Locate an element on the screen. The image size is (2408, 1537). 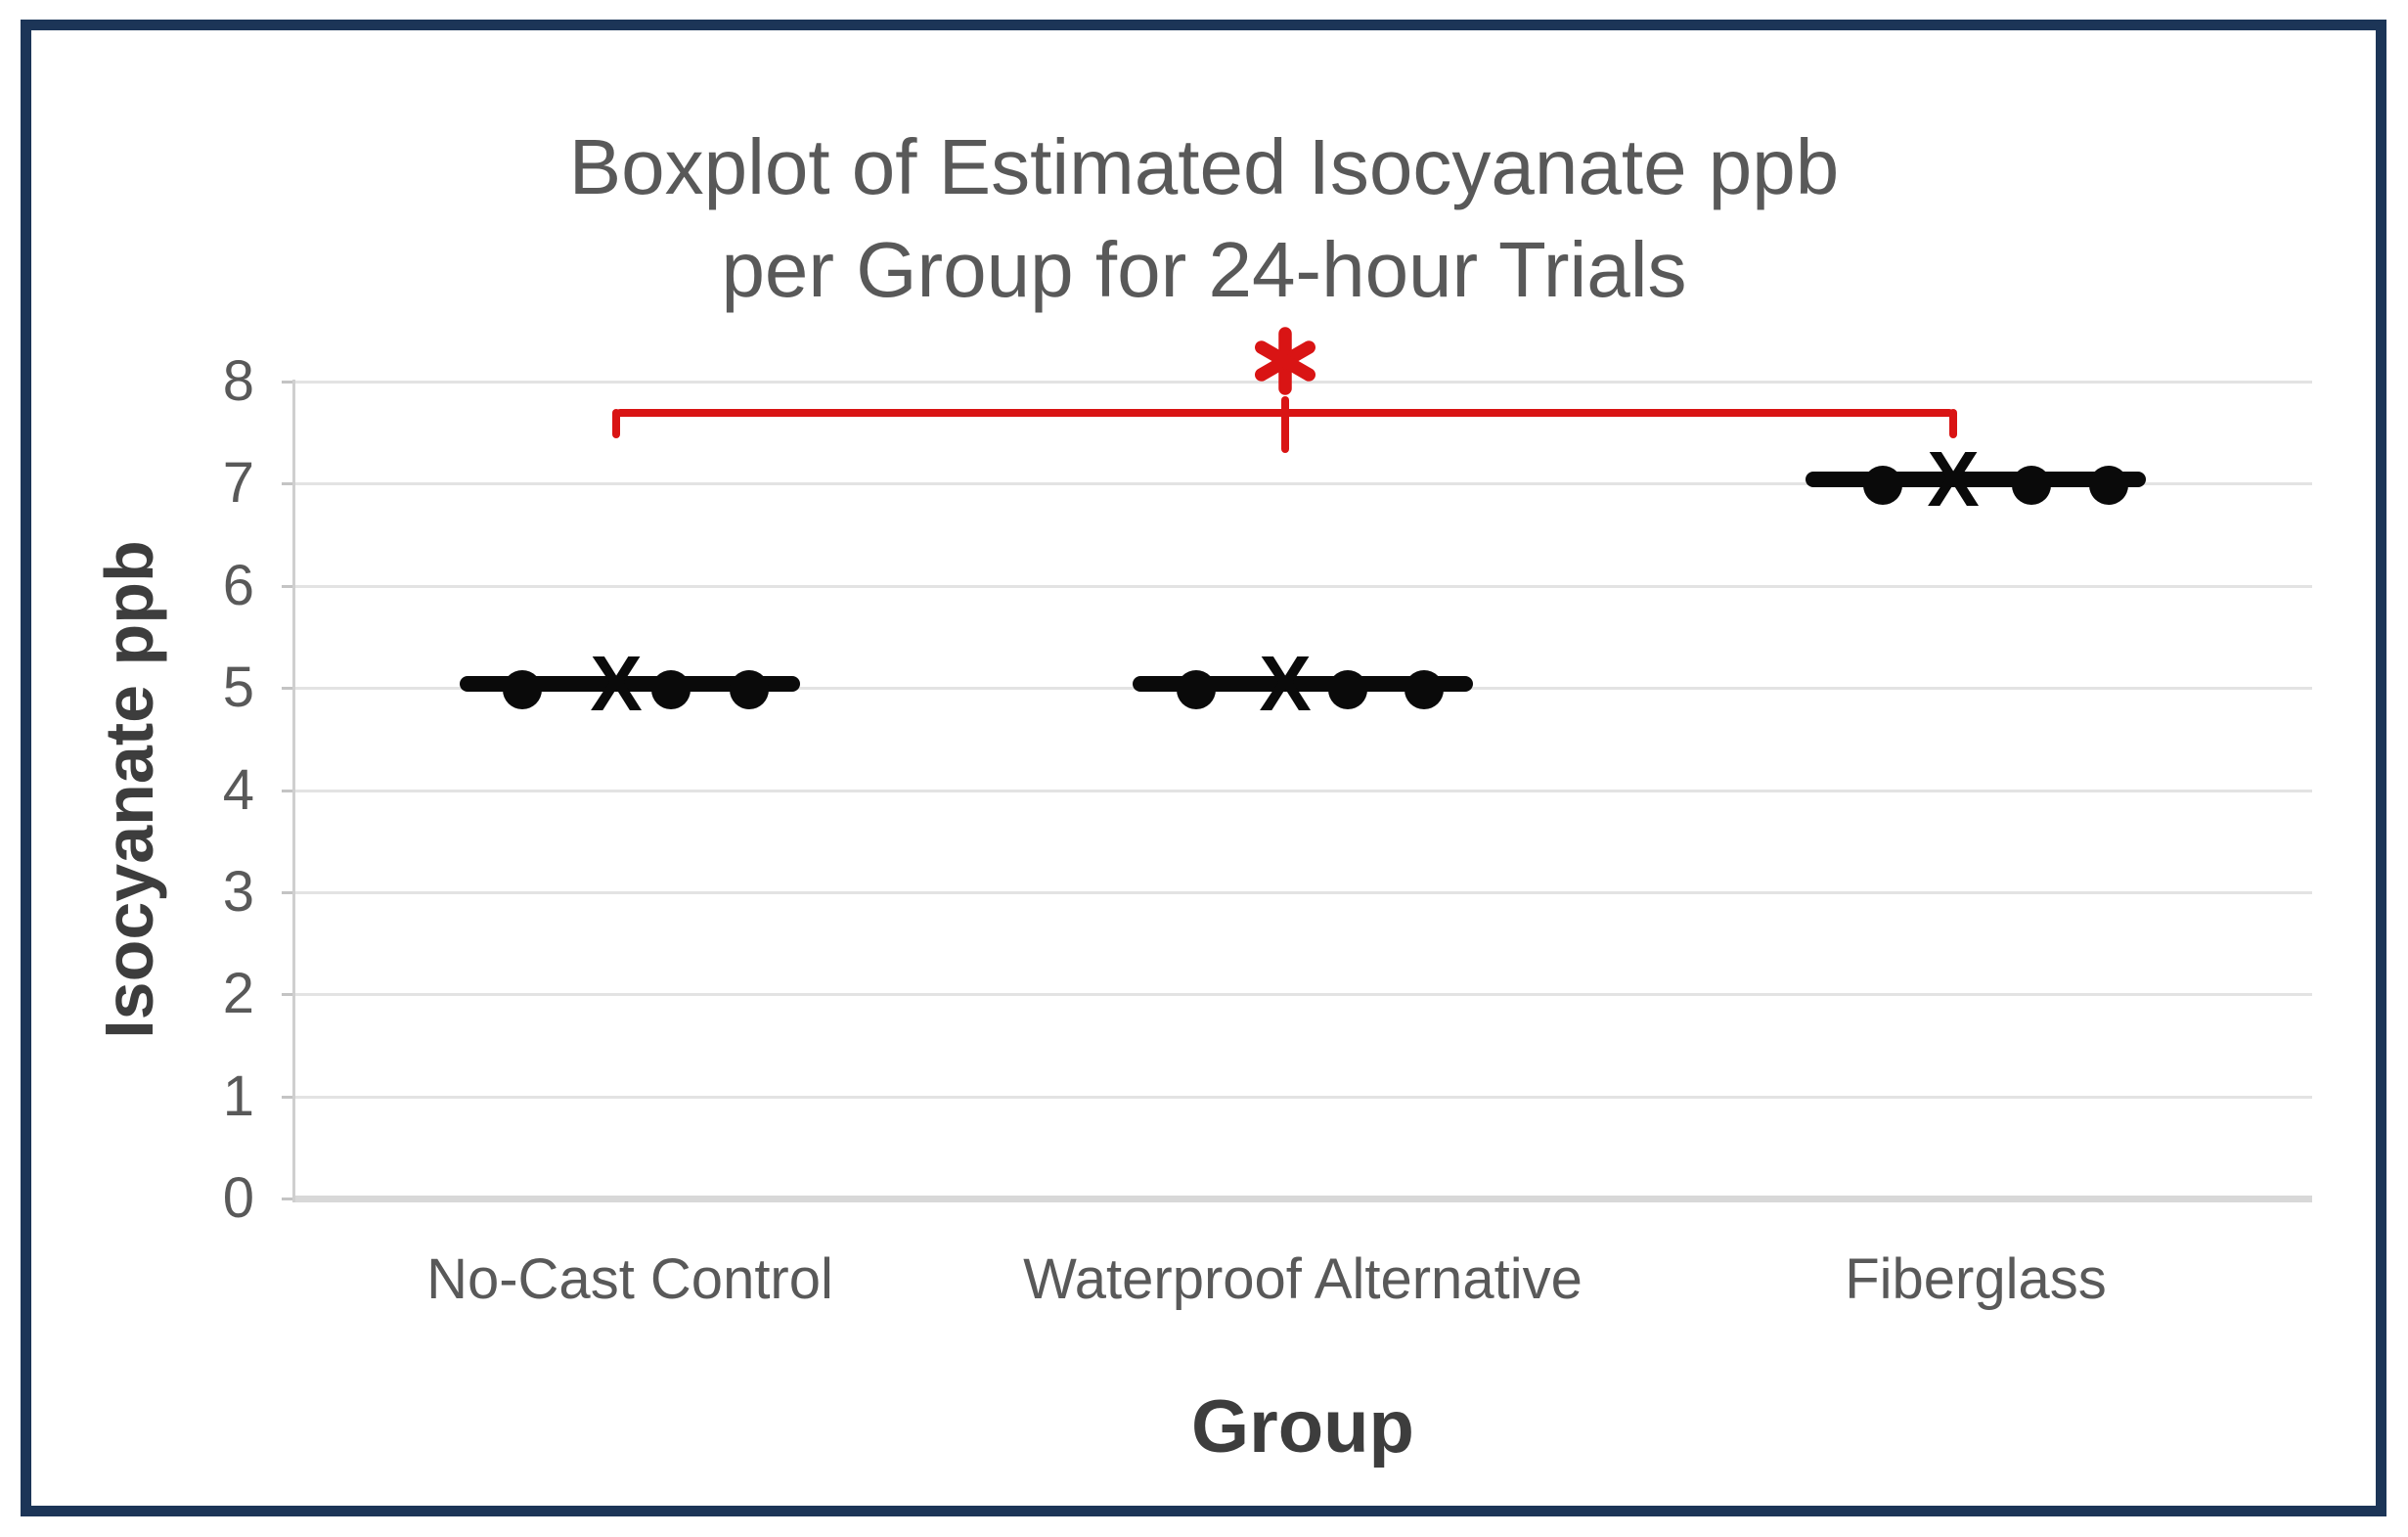
box-bar-waterproof-alternative is located at coordinates (1303, 683).